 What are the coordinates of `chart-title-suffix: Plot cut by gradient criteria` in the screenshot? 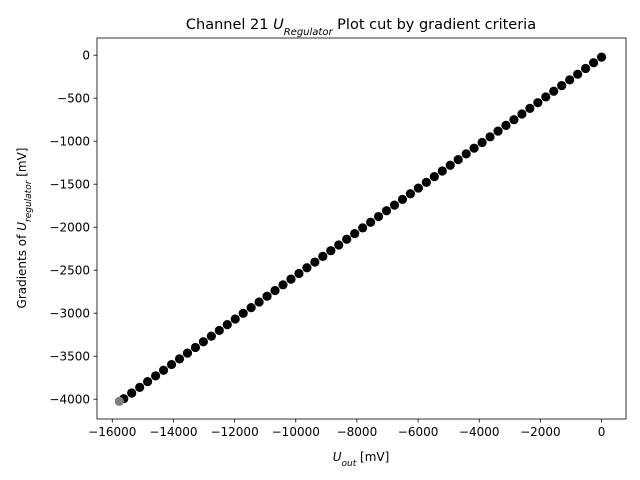 It's located at (435, 25).